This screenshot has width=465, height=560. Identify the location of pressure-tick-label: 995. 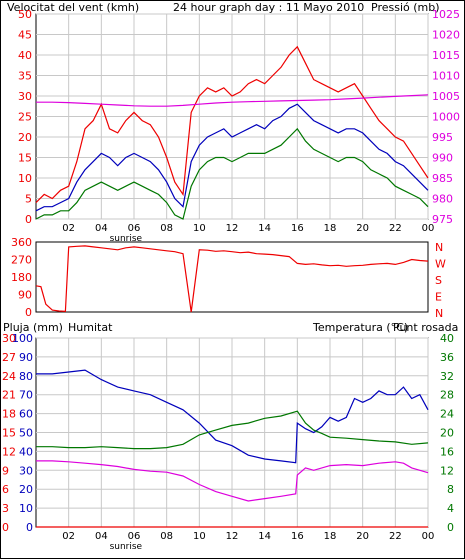
(442, 137).